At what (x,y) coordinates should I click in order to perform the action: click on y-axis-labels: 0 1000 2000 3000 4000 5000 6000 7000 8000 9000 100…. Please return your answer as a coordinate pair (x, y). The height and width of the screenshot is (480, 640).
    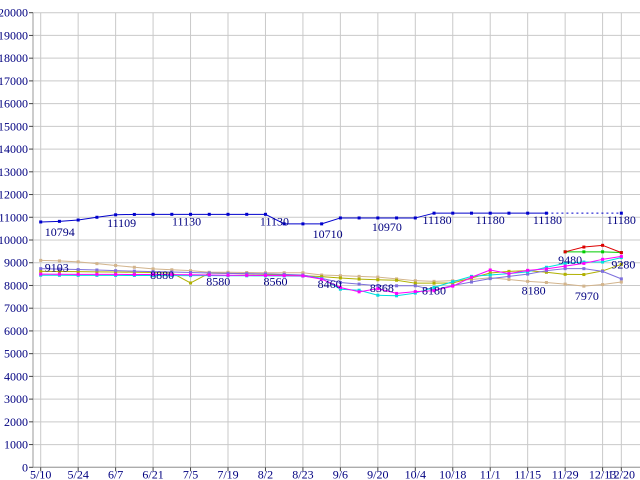
    Looking at the image, I should click on (16, 240).